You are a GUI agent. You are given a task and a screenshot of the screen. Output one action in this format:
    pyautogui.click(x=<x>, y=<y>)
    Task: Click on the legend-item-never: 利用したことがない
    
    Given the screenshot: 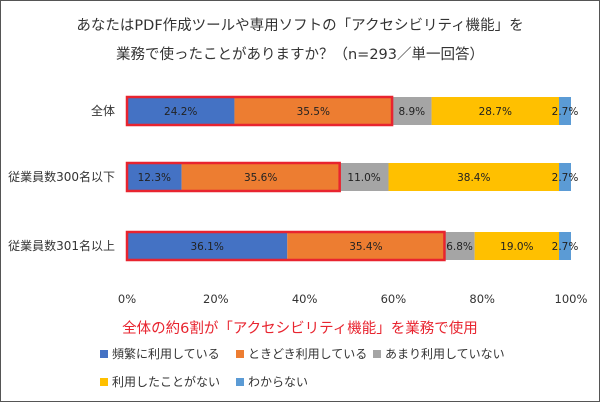 What is the action you would take?
    pyautogui.click(x=160, y=381)
    